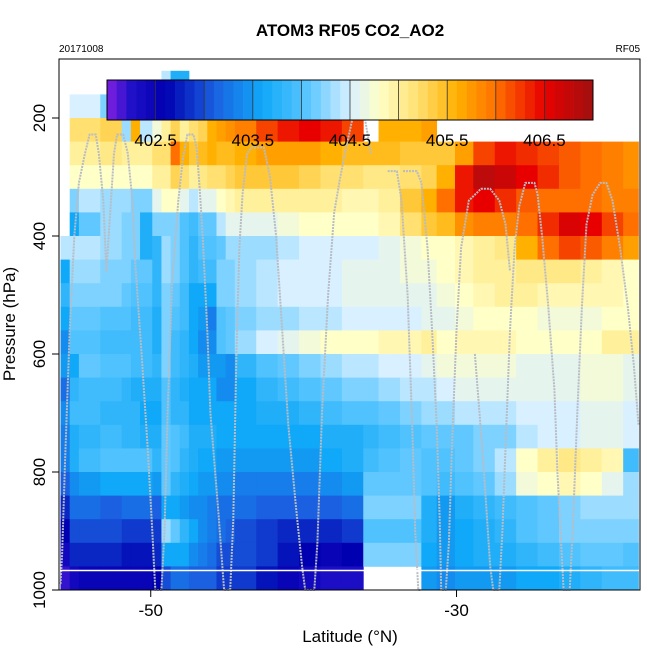  I want to click on y-tick-label: 600, so click(39, 354).